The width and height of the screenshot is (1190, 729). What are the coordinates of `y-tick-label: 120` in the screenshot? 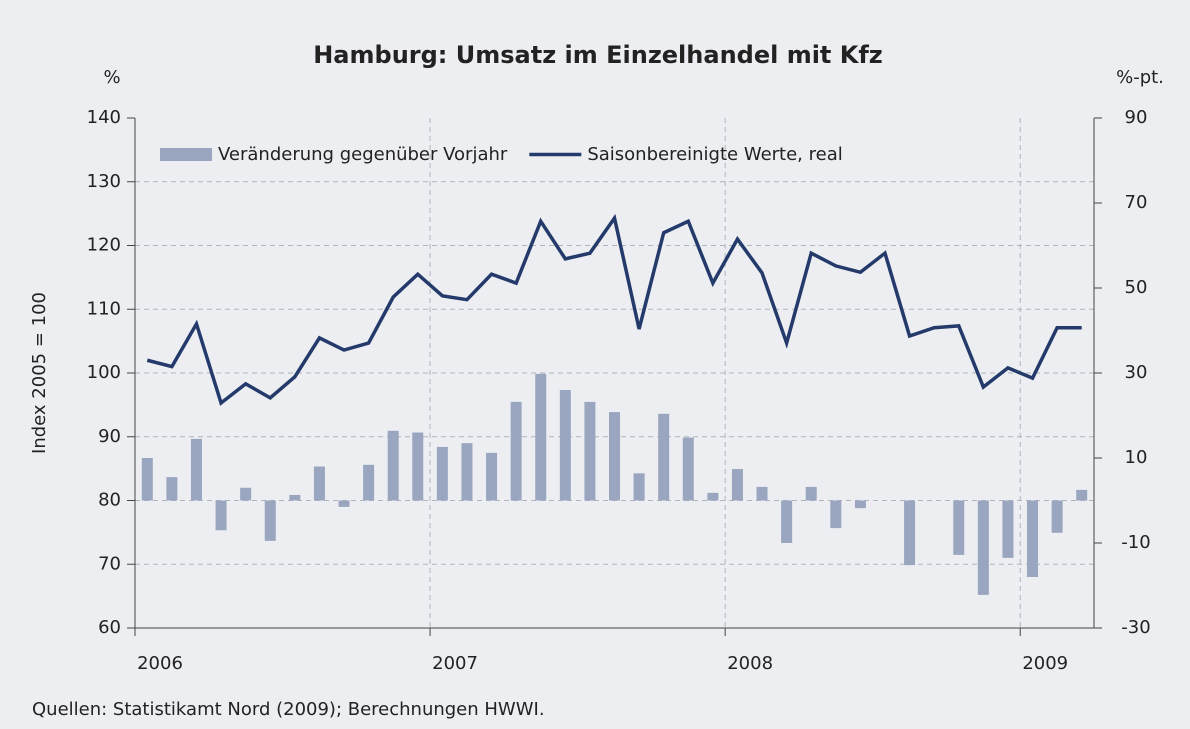 It's located at (104, 245).